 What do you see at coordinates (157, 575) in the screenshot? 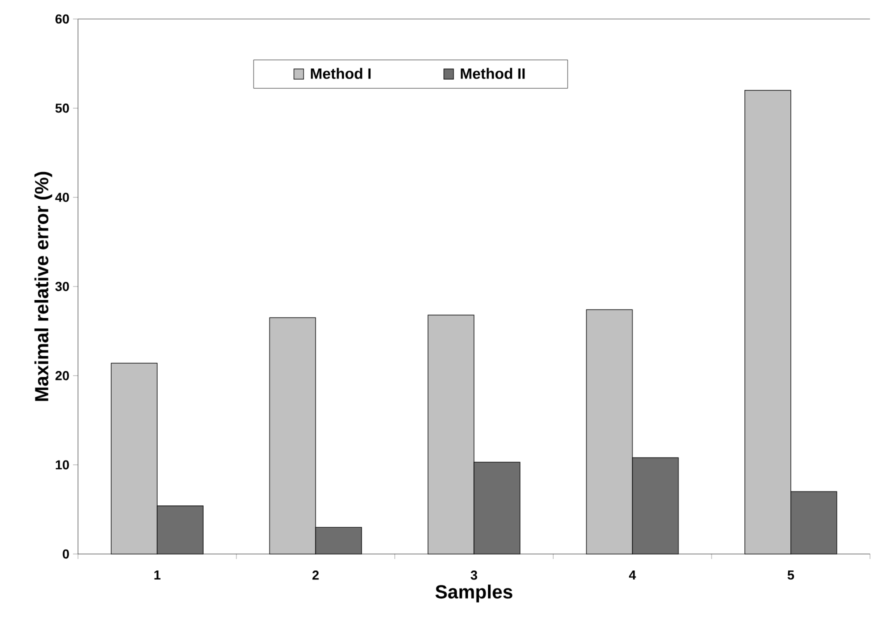
I see `x-tick-label: 1` at bounding box center [157, 575].